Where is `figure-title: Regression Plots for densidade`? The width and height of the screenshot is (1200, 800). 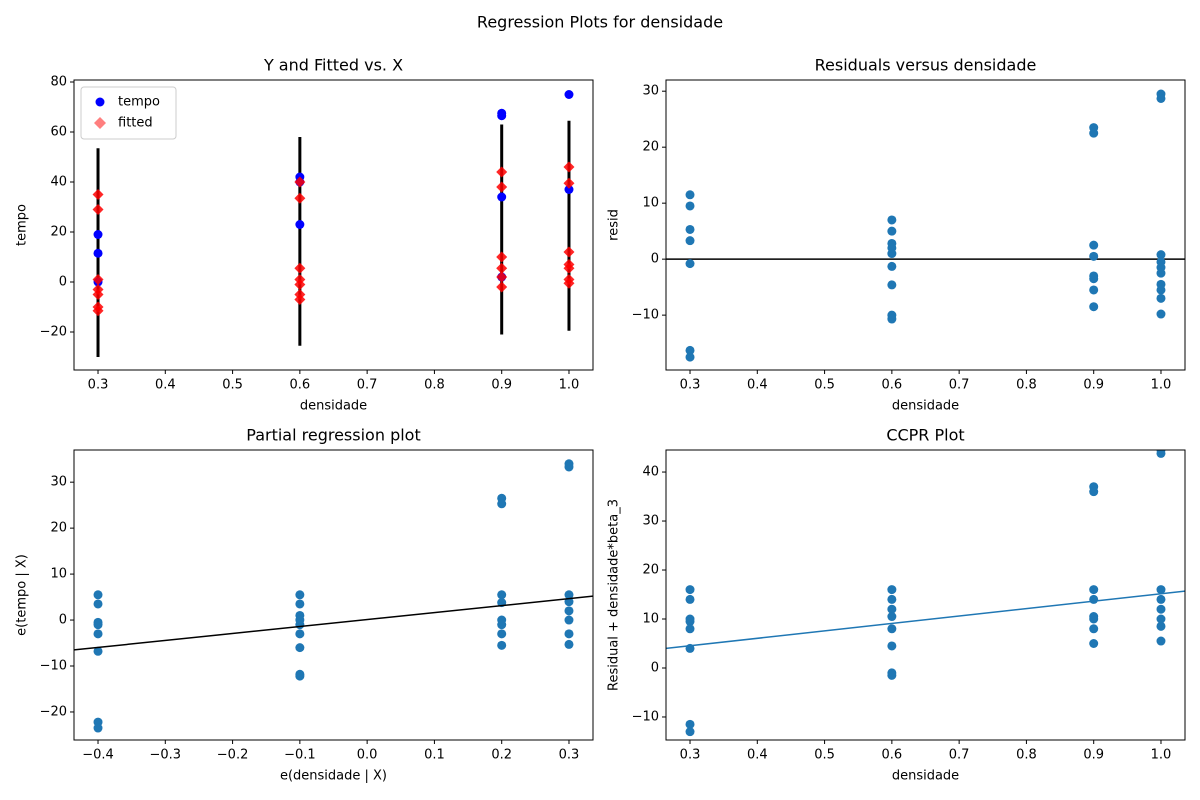
figure-title: Regression Plots for densidade is located at coordinates (600, 22).